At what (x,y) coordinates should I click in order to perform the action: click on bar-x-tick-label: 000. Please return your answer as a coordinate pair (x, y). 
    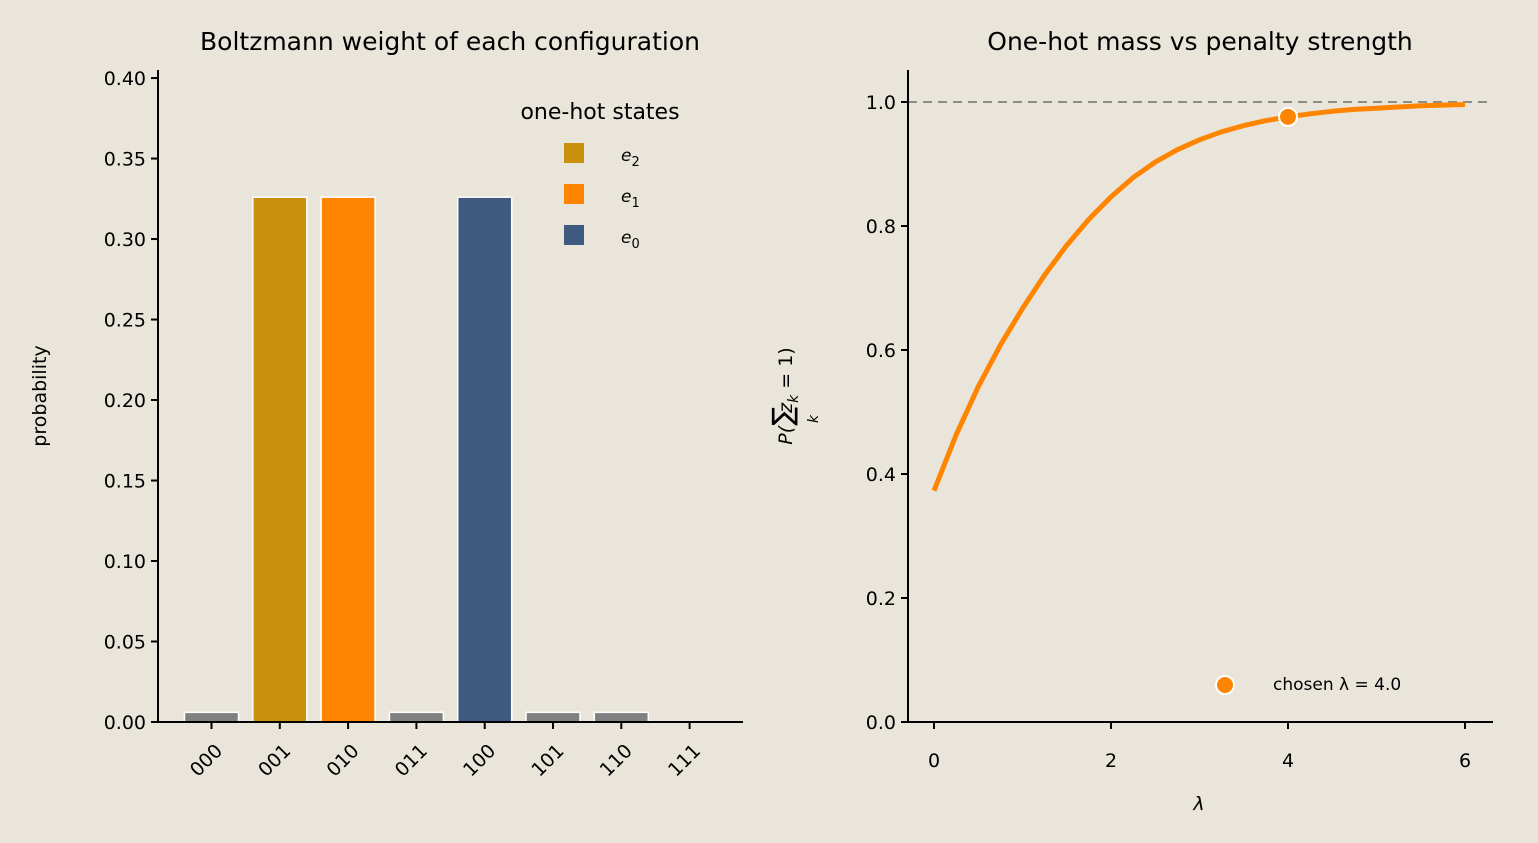
    Looking at the image, I should click on (206, 760).